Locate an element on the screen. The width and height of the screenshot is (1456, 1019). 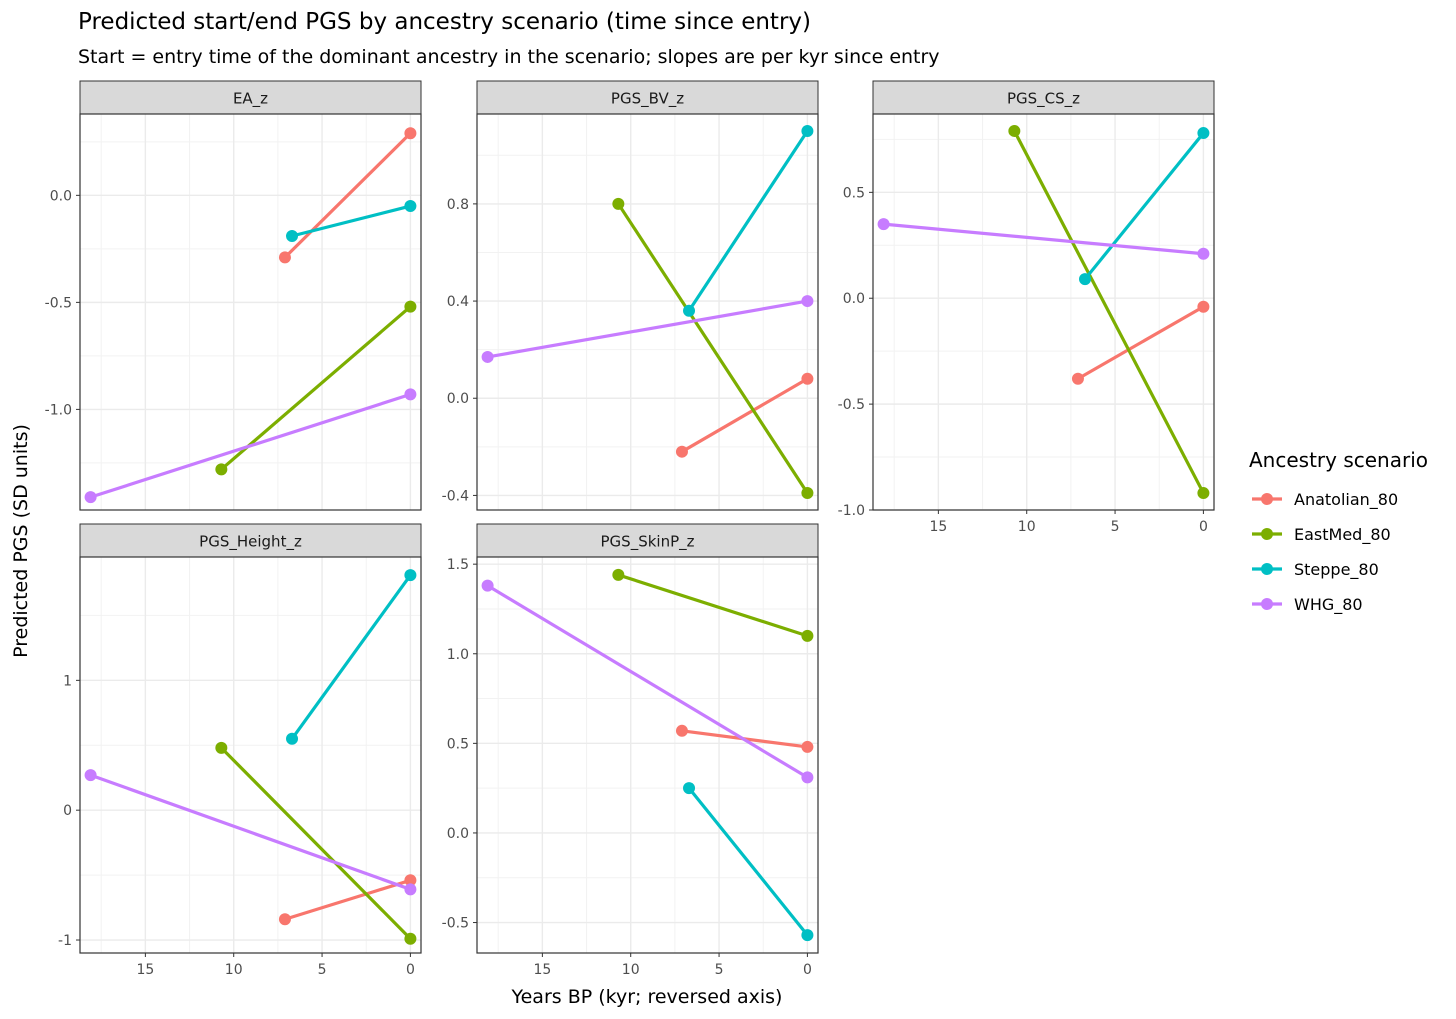
y-tick-label: 0.4 is located at coordinates (458, 302).